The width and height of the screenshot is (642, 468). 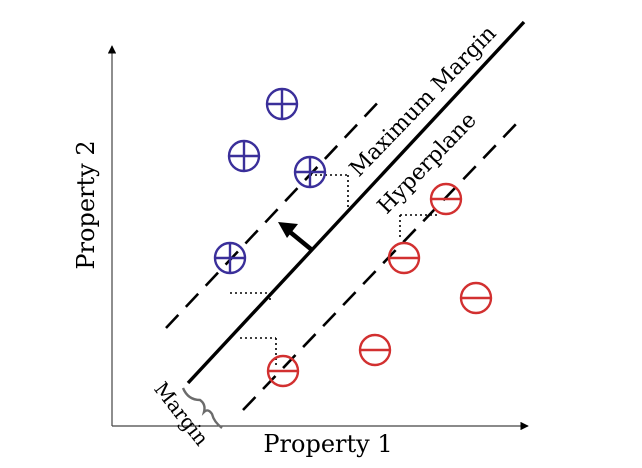 I want to click on normal-vector-arrow, so click(x=296, y=237).